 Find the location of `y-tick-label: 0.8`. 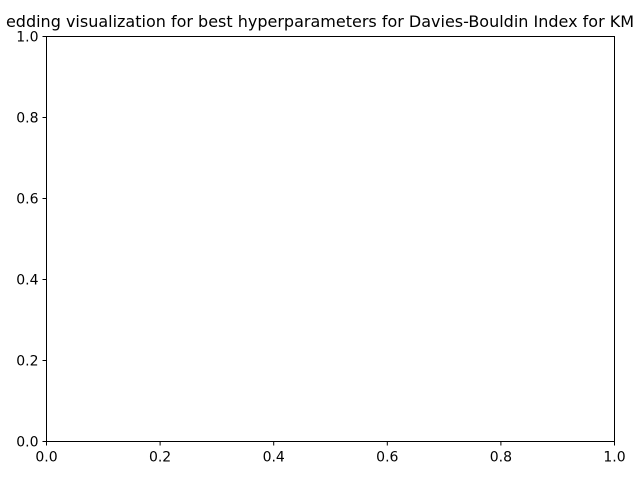

y-tick-label: 0.8 is located at coordinates (27, 119).